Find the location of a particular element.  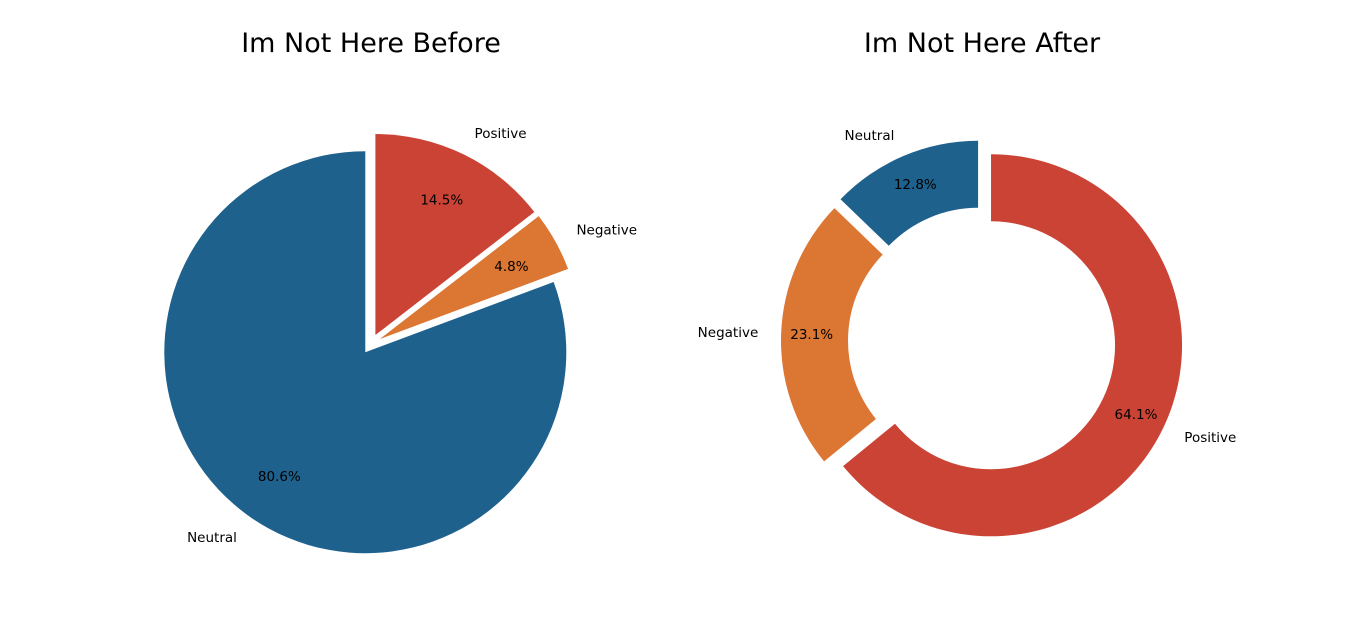

pie-slice-neutral is located at coordinates (909, 193).